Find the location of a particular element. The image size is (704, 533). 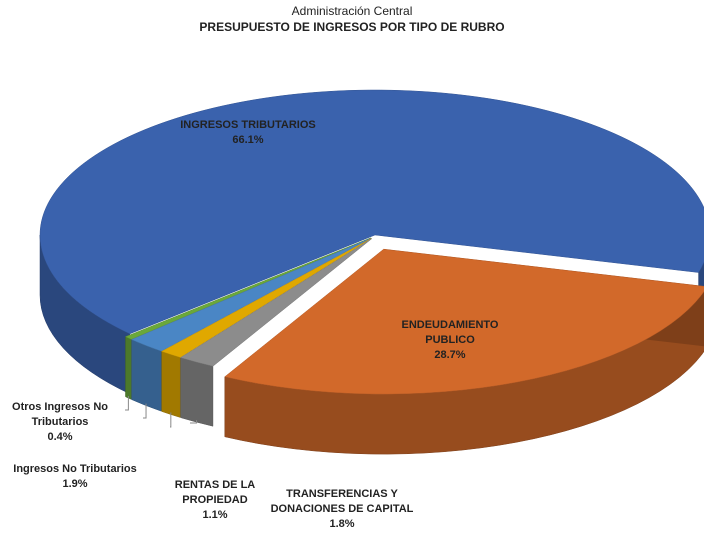

data-label: Ingresos No Tributarios 1.9% is located at coordinates (75, 477).